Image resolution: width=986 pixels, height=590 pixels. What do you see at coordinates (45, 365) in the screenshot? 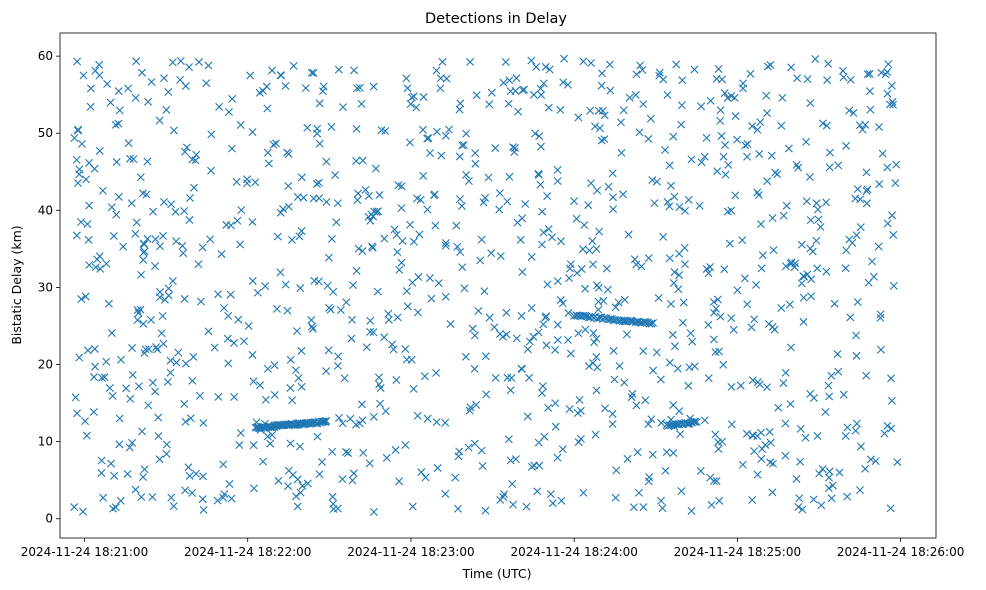
I see `y-tick-label: 20` at bounding box center [45, 365].